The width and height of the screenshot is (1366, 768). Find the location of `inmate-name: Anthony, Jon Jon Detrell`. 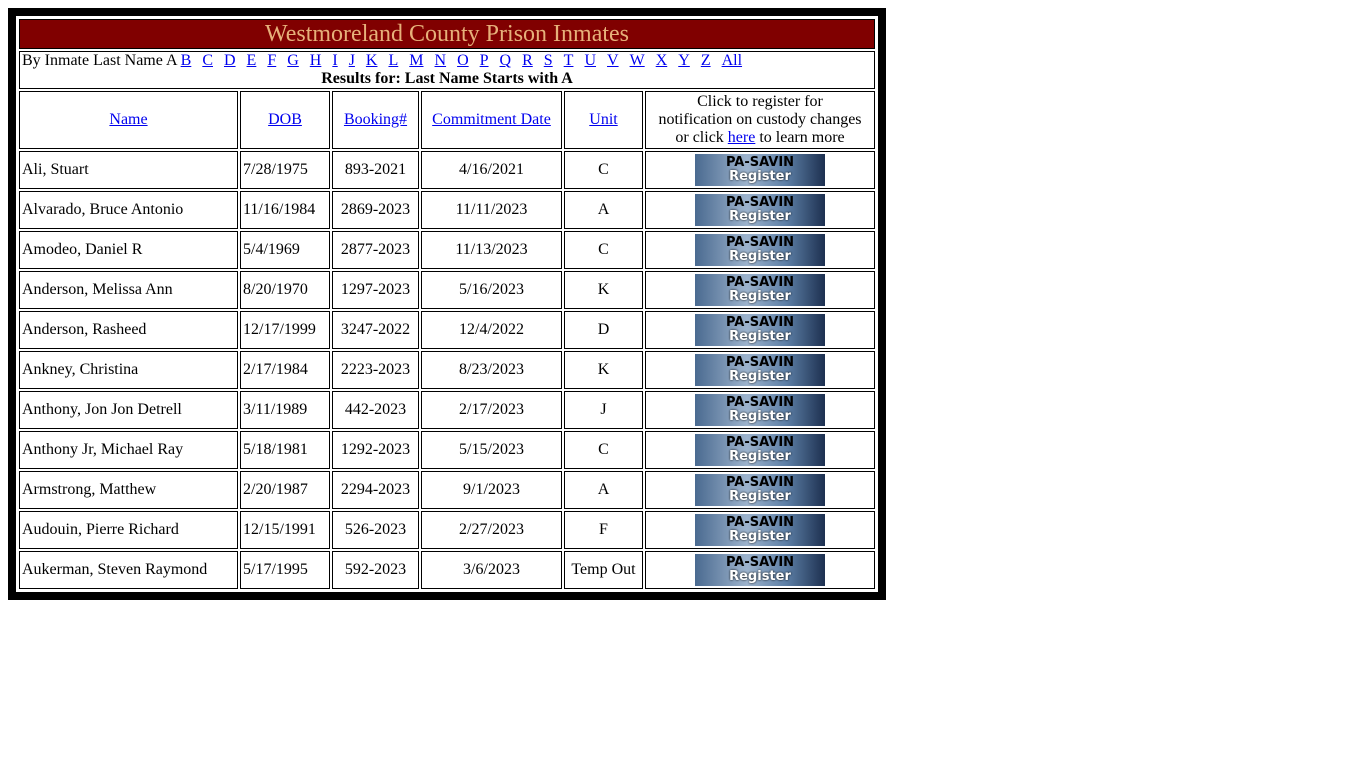

inmate-name: Anthony, Jon Jon Detrell is located at coordinates (128, 410).